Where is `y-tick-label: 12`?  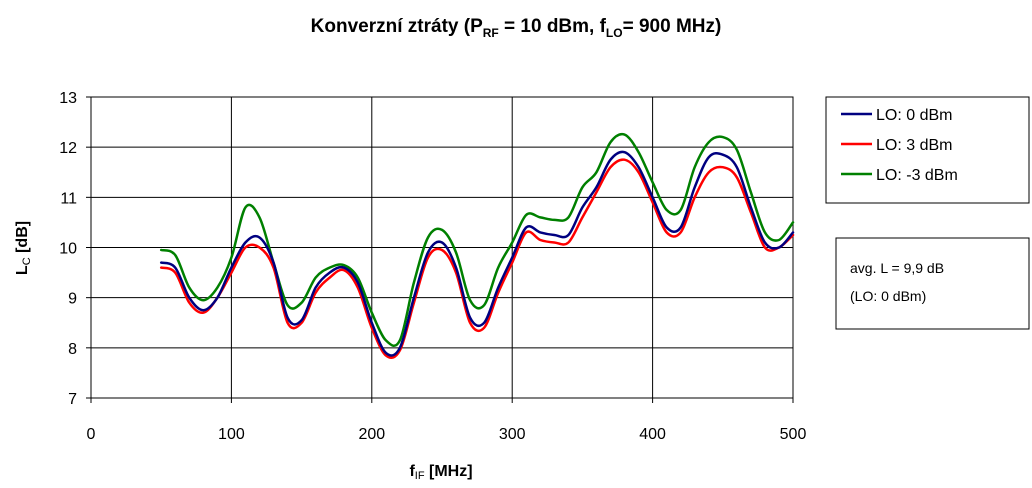 y-tick-label: 12 is located at coordinates (68, 148).